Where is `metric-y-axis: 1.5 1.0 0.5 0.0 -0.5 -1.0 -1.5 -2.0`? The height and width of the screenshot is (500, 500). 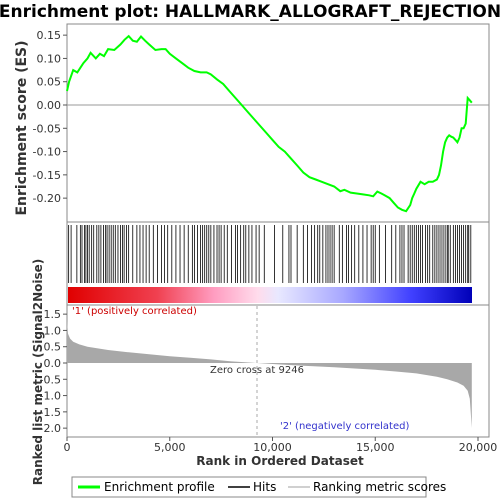
metric-y-axis: 1.5 1.0 0.5 0.0 -0.5 -1.0 -1.5 -2.0 is located at coordinates (53, 371).